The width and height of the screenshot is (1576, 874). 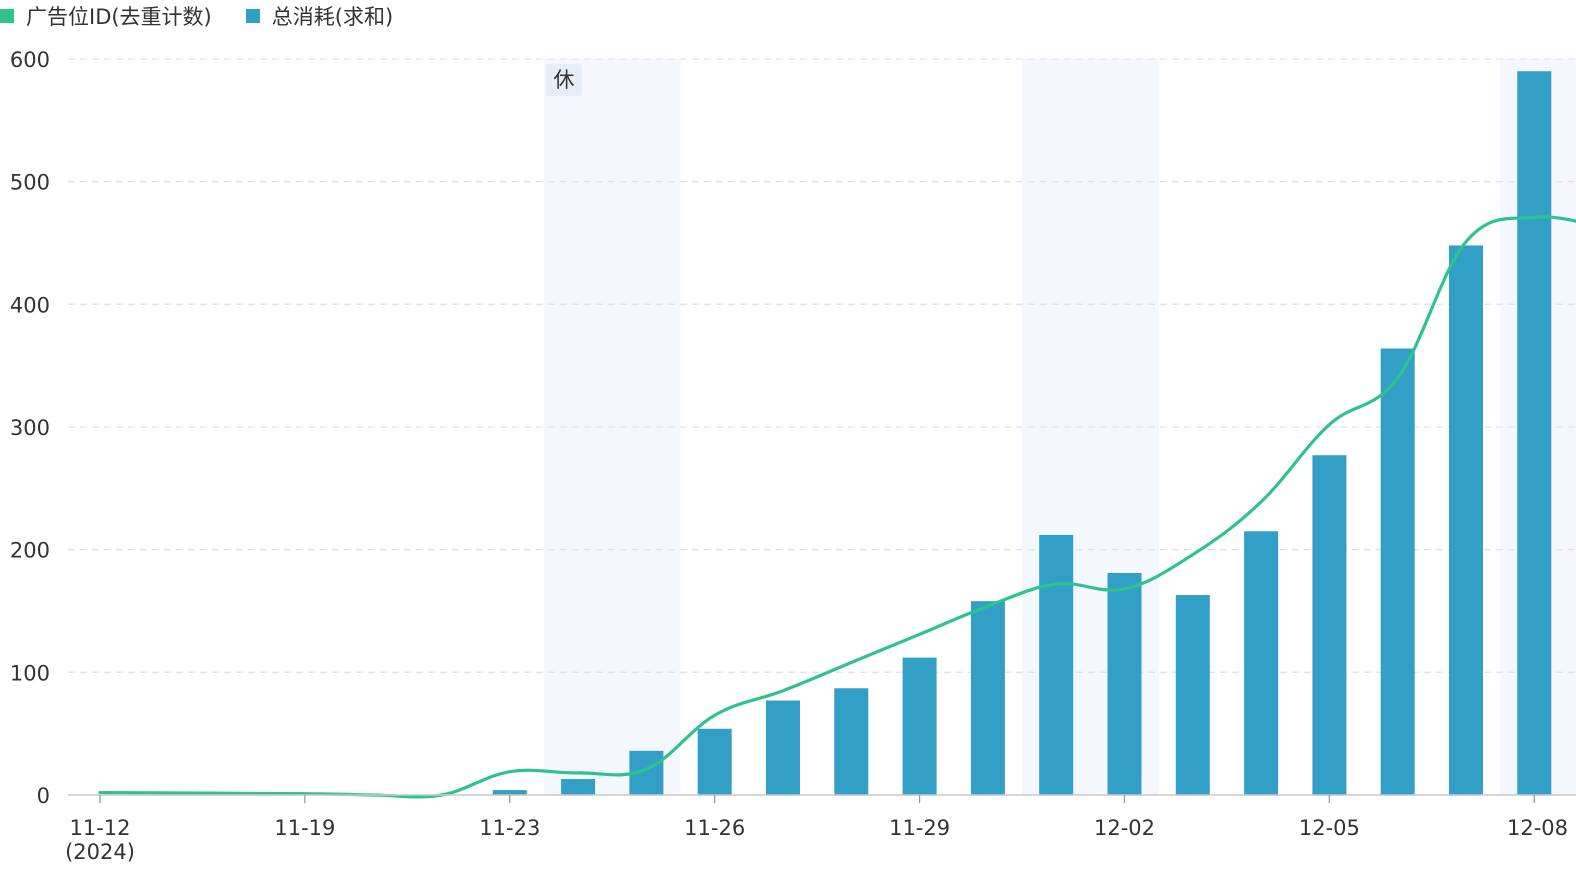 What do you see at coordinates (714, 828) in the screenshot?
I see `x-tick-label-4: 11-26` at bounding box center [714, 828].